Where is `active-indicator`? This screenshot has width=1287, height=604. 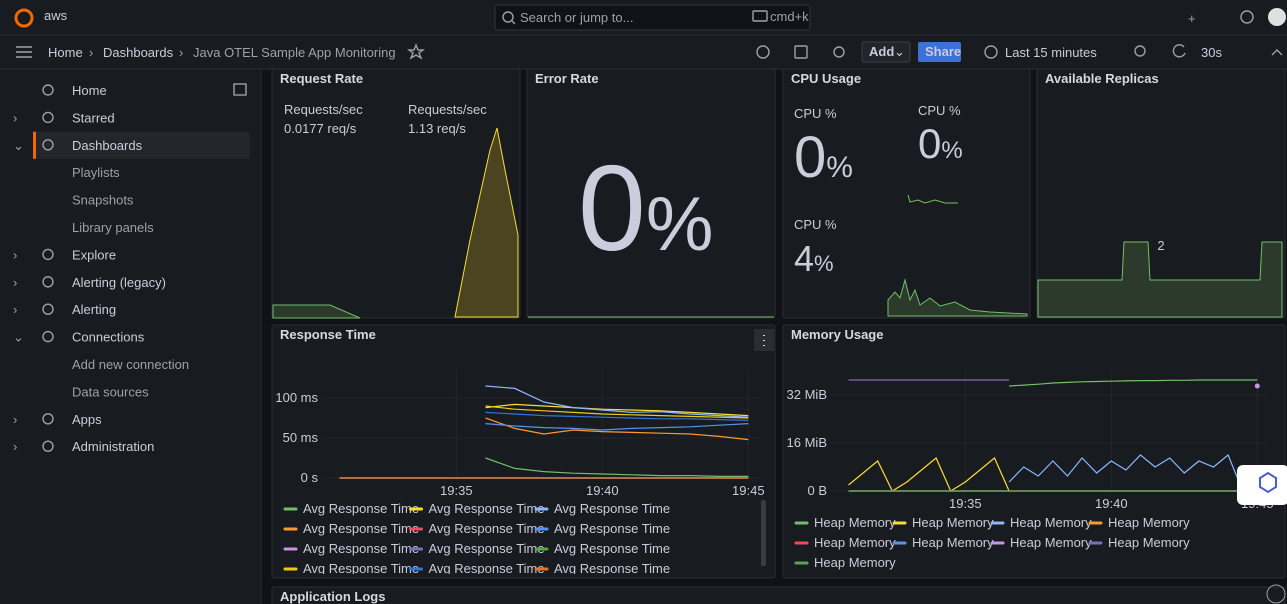 active-indicator is located at coordinates (34, 145).